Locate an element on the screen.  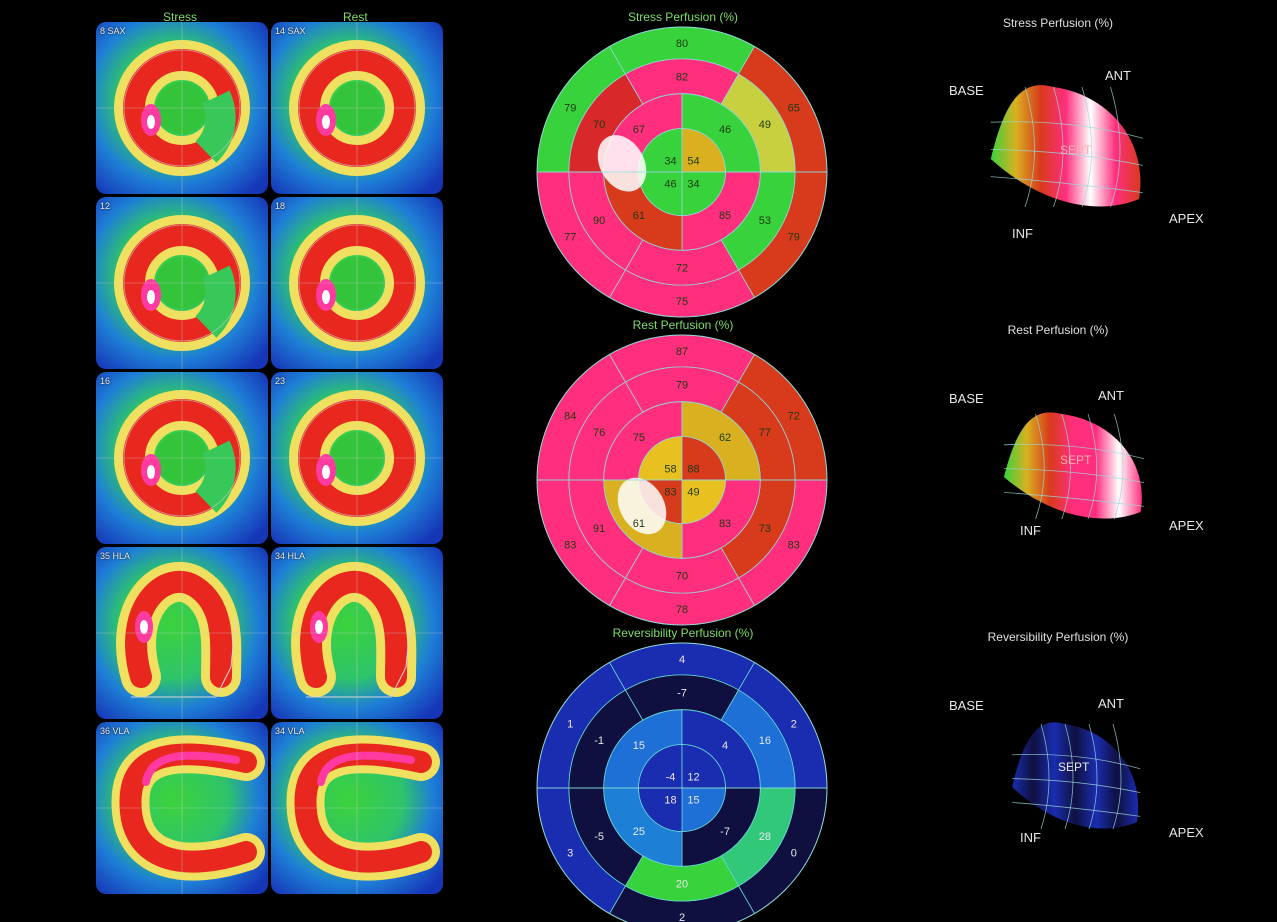
rest-slice-tile: 14 SAX is located at coordinates (357, 108).